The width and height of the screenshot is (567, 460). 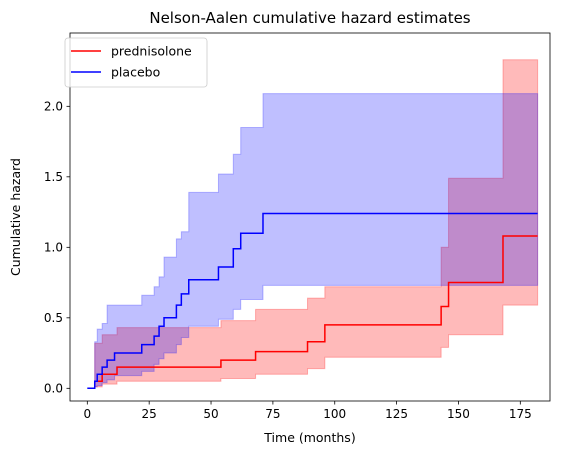 I want to click on y-axis-label: Cumulative hazard, so click(x=15, y=217).